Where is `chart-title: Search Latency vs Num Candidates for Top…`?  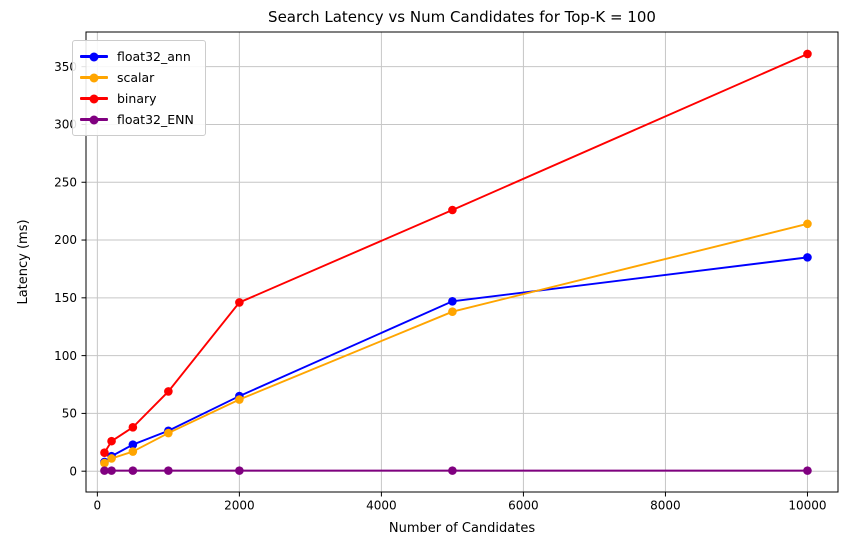 chart-title: Search Latency vs Num Candidates for Top… is located at coordinates (462, 17).